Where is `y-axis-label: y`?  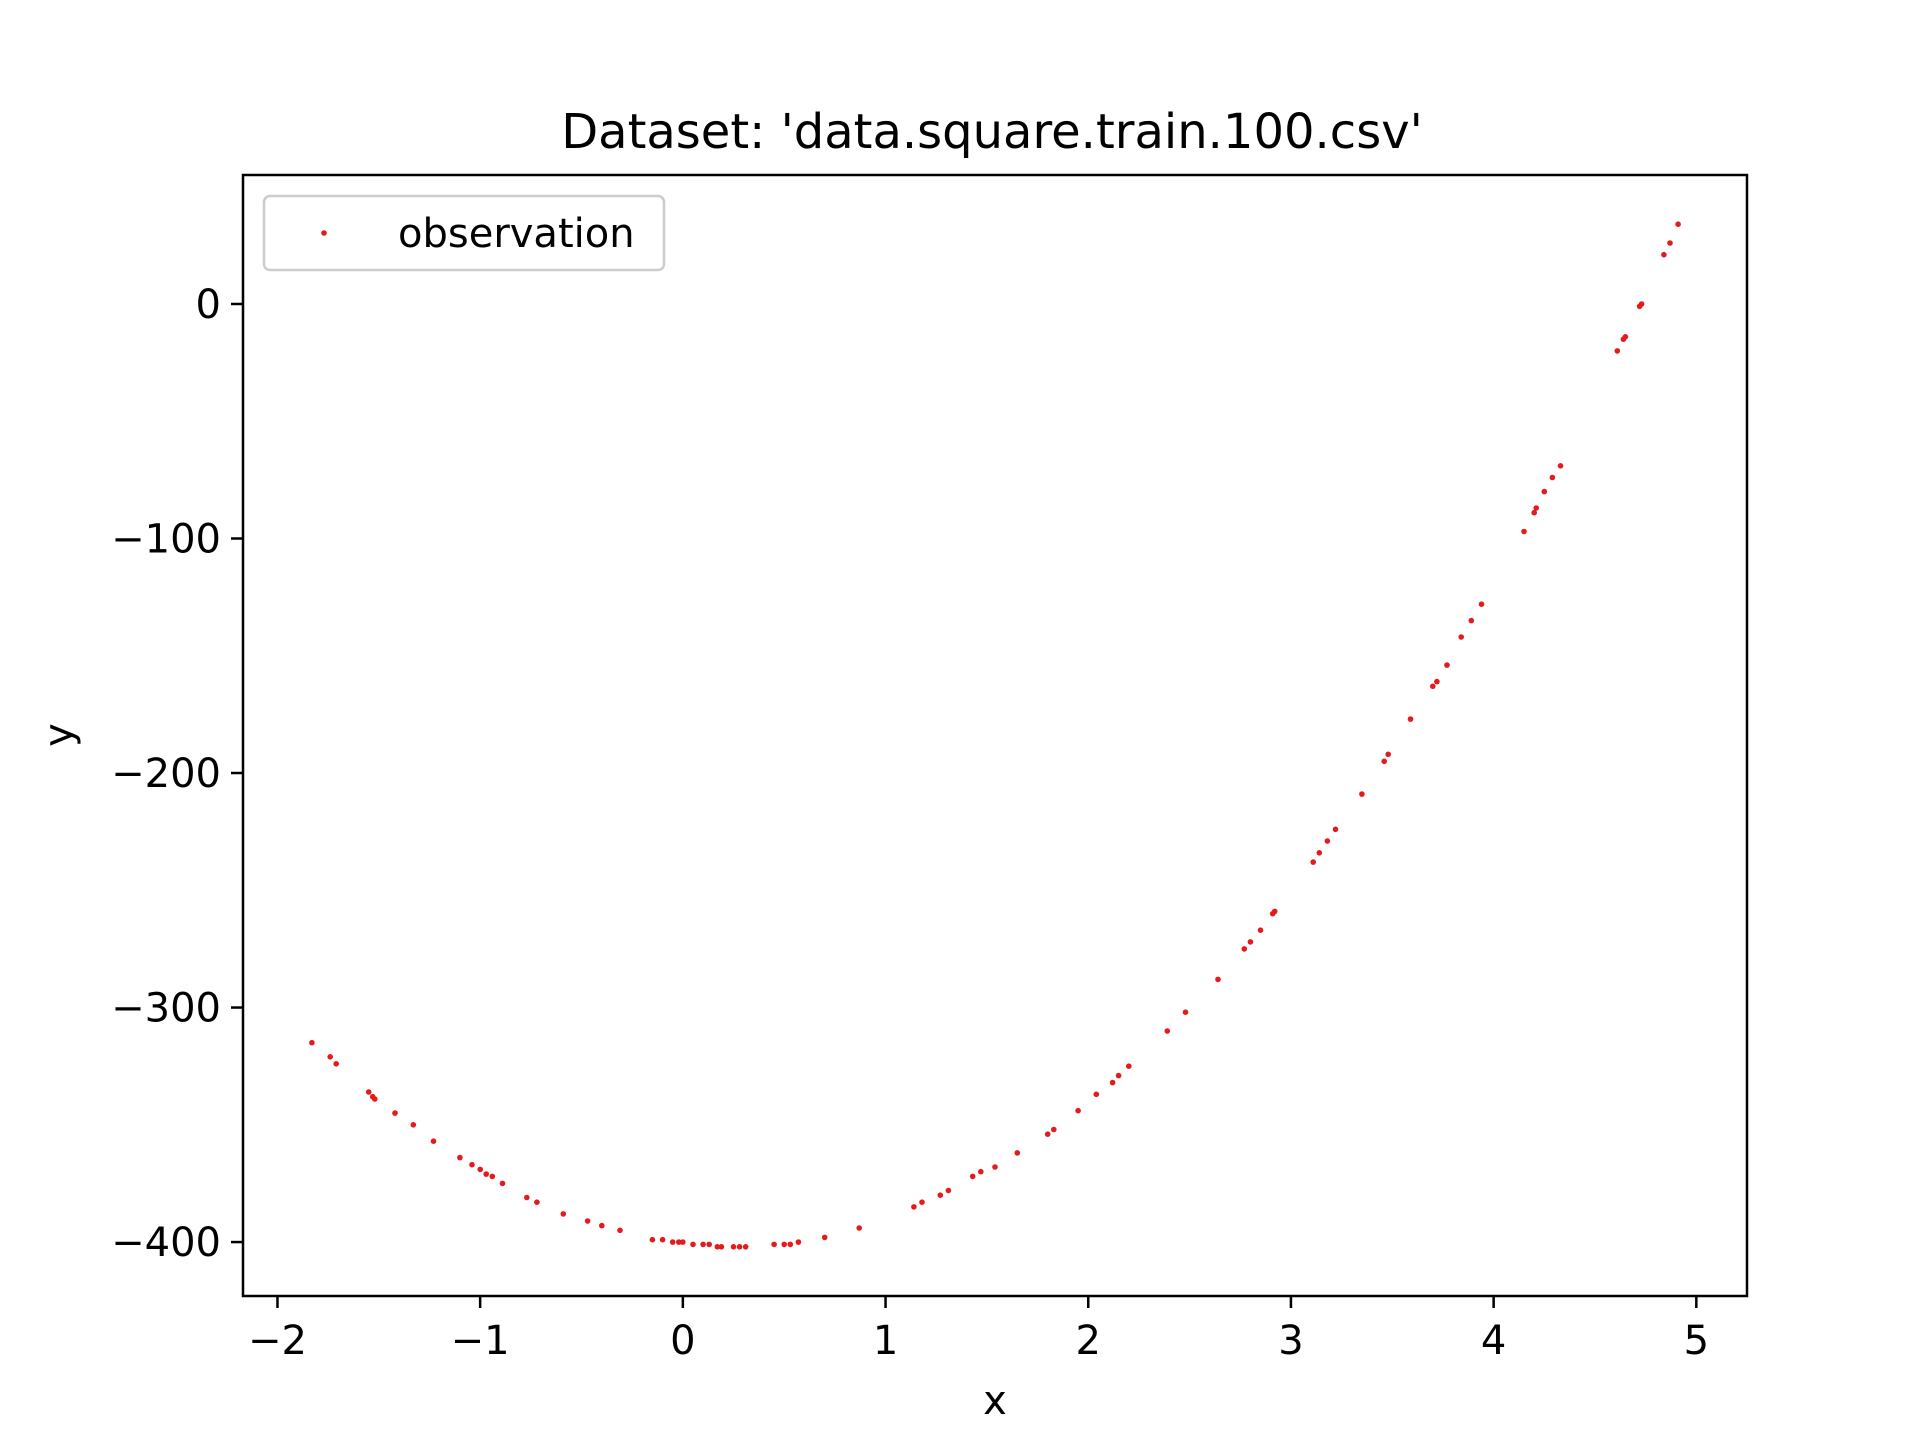 y-axis-label: y is located at coordinates (59, 735).